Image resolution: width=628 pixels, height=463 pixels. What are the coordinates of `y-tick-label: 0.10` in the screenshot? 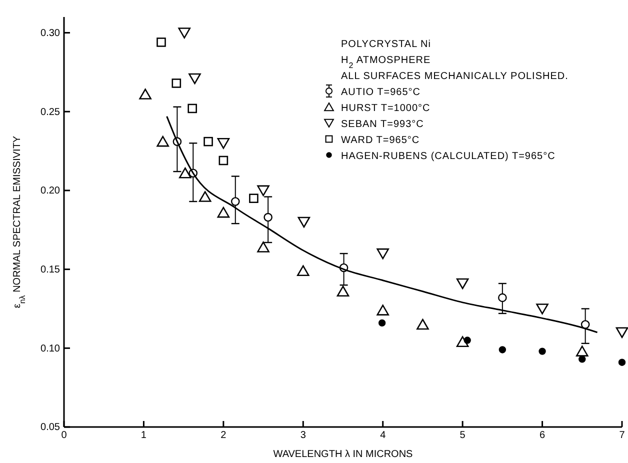 It's located at (50, 348).